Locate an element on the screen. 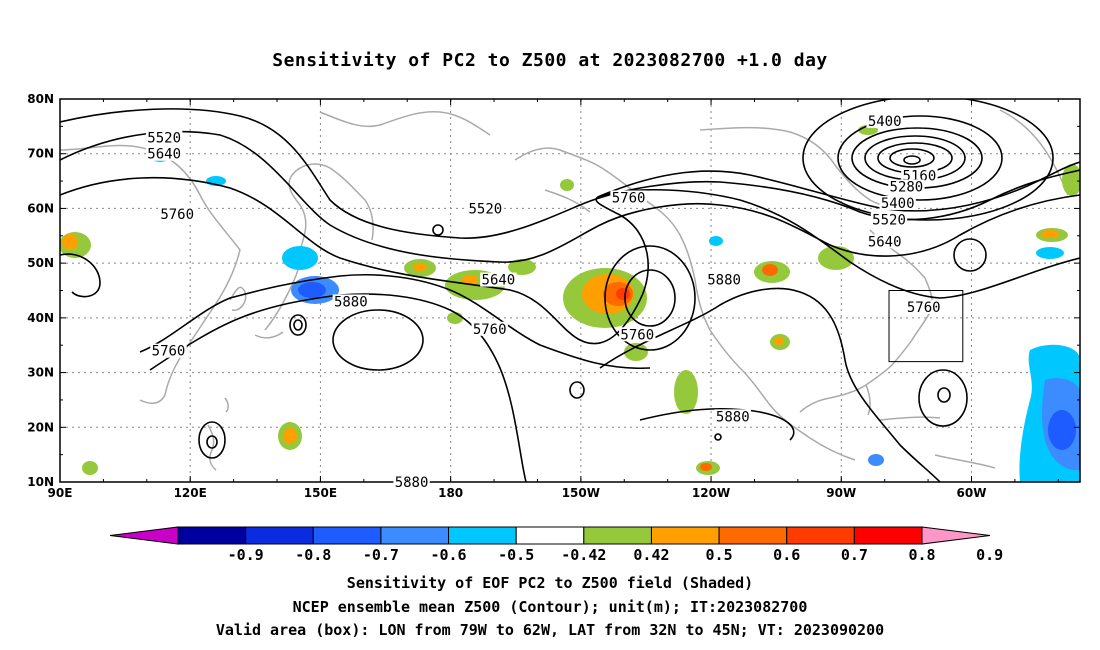 The height and width of the screenshot is (650, 1100). lat-label: 20N is located at coordinates (40, 427).